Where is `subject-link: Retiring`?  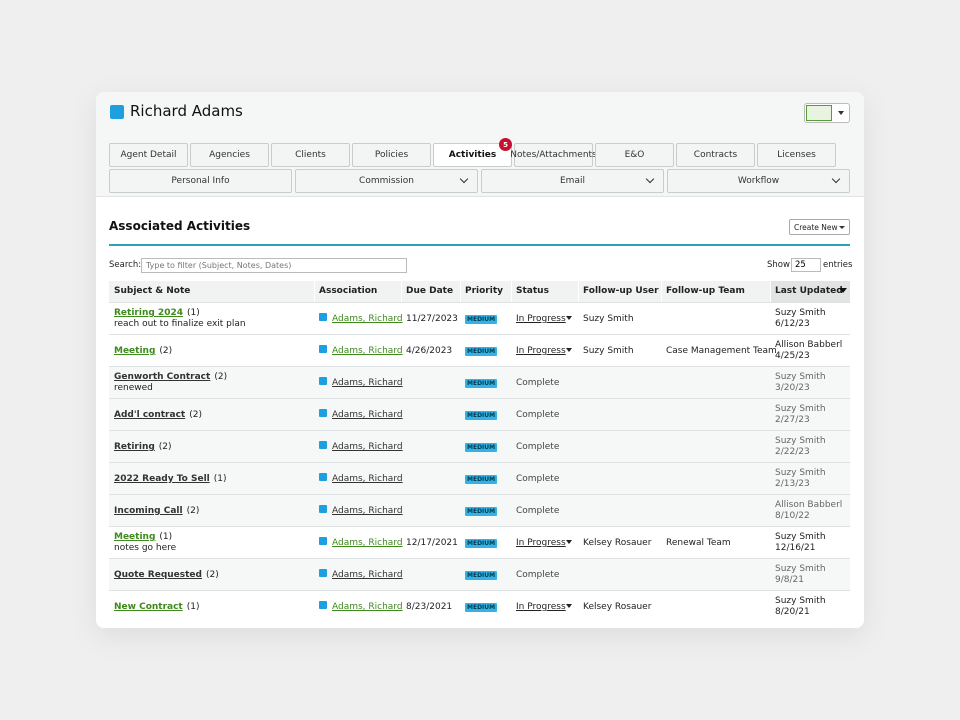
subject-link: Retiring is located at coordinates (134, 447).